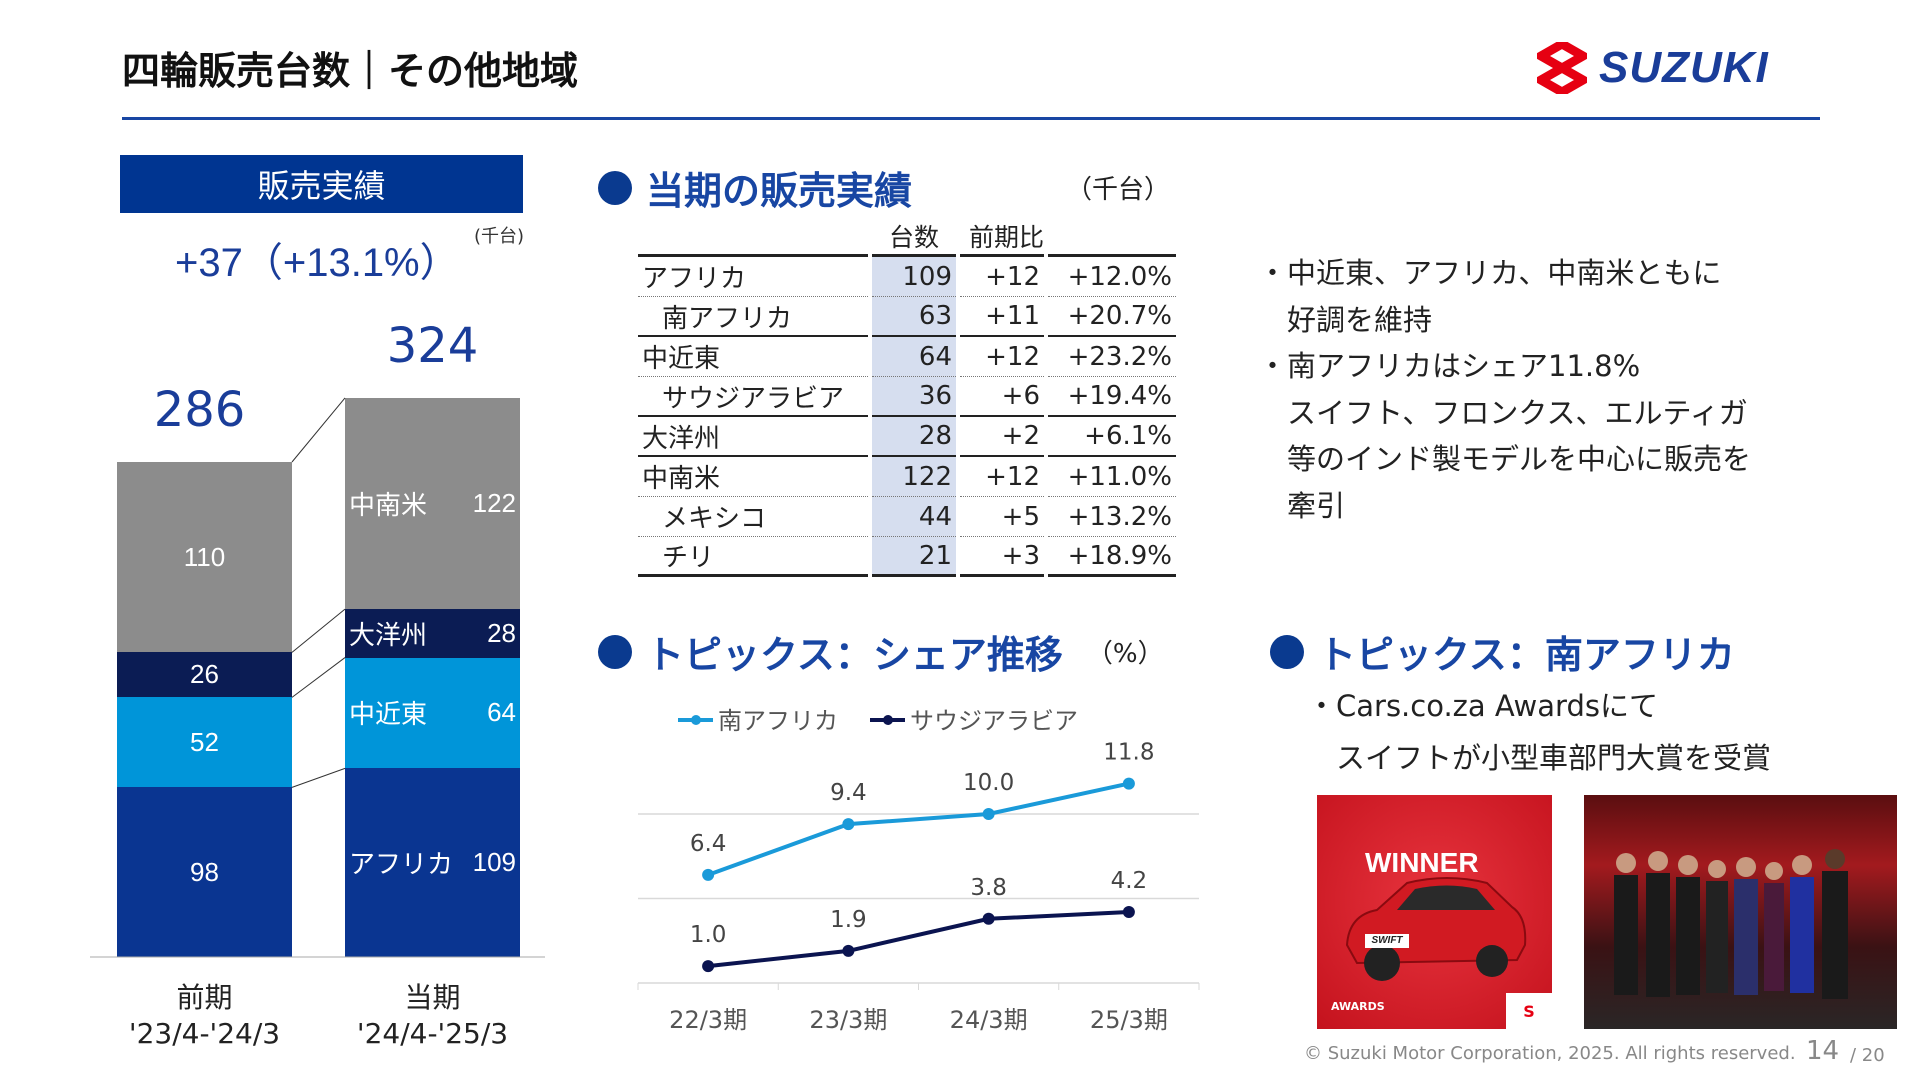 The height and width of the screenshot is (1080, 1920). What do you see at coordinates (989, 1020) in the screenshot?
I see `x-tick-label: 24/3期` at bounding box center [989, 1020].